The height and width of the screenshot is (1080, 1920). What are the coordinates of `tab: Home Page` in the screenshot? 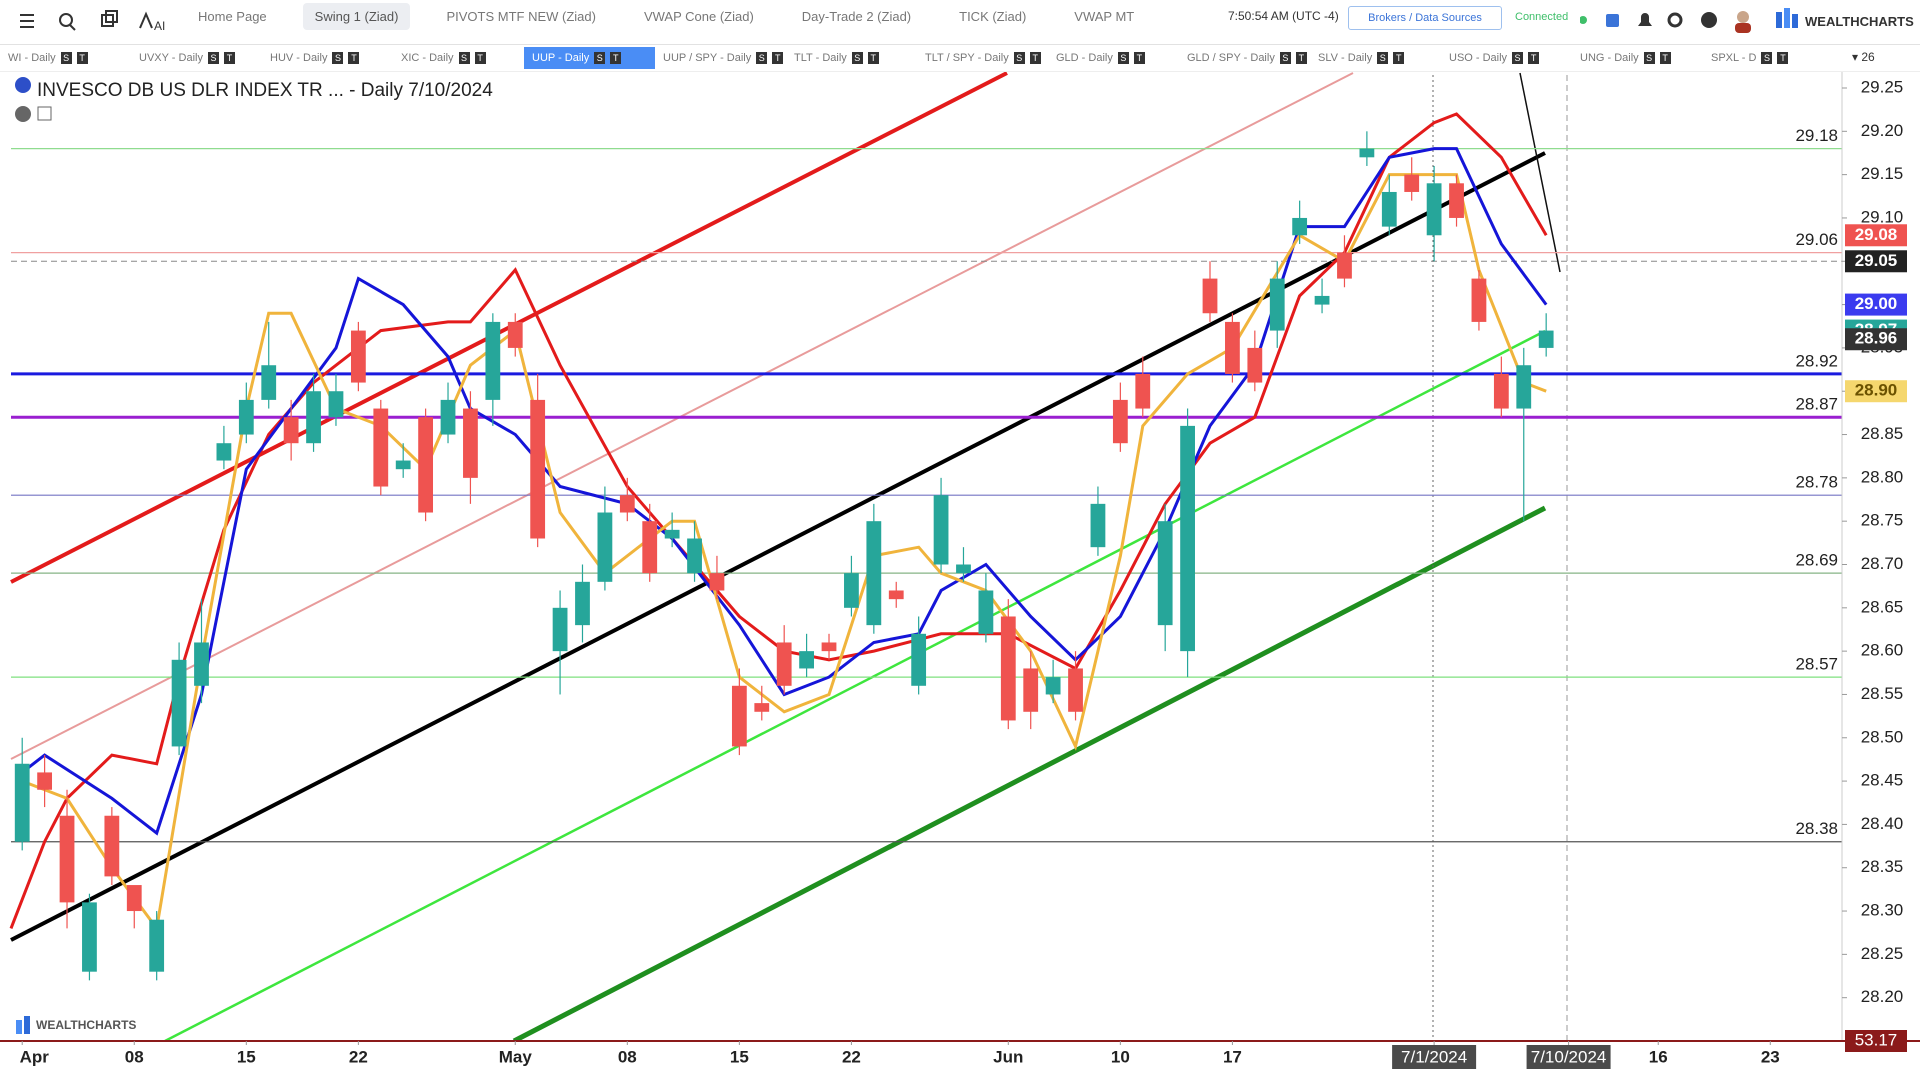 It's located at (232, 16).